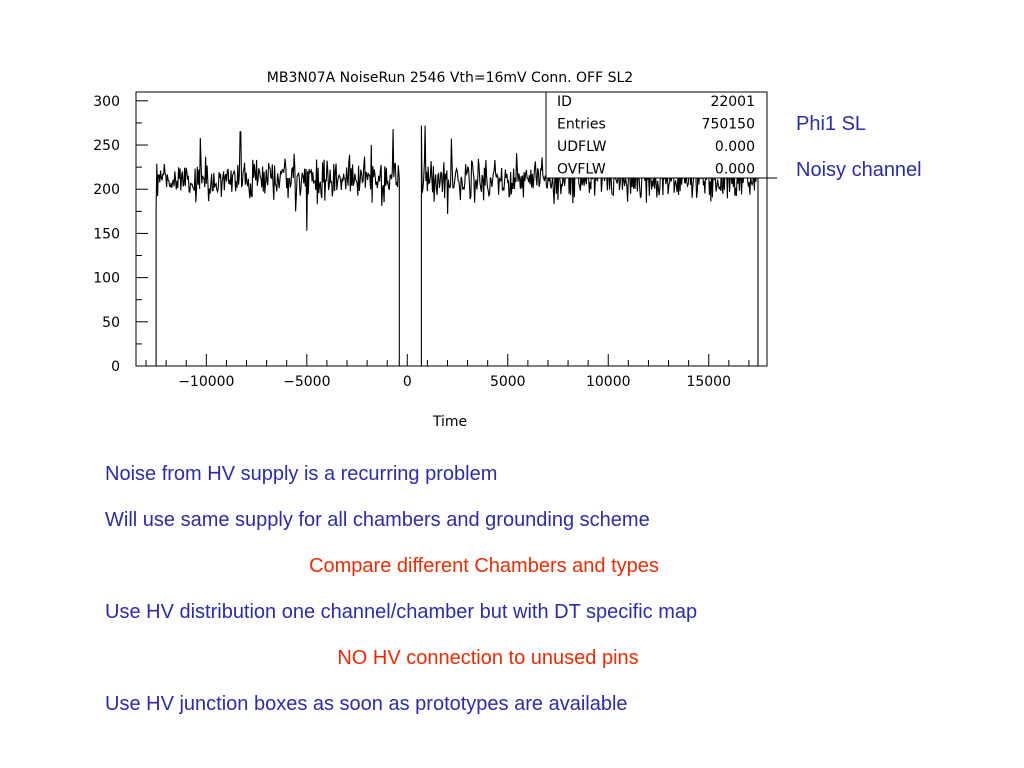 The width and height of the screenshot is (1024, 768). I want to click on x-tick-label: −5000, so click(306, 382).